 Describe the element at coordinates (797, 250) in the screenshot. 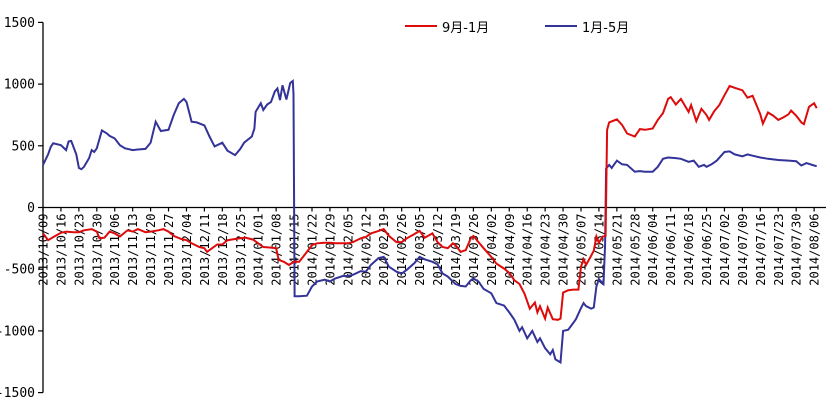

I see `x-tick-label: 2014/07/30` at that location.